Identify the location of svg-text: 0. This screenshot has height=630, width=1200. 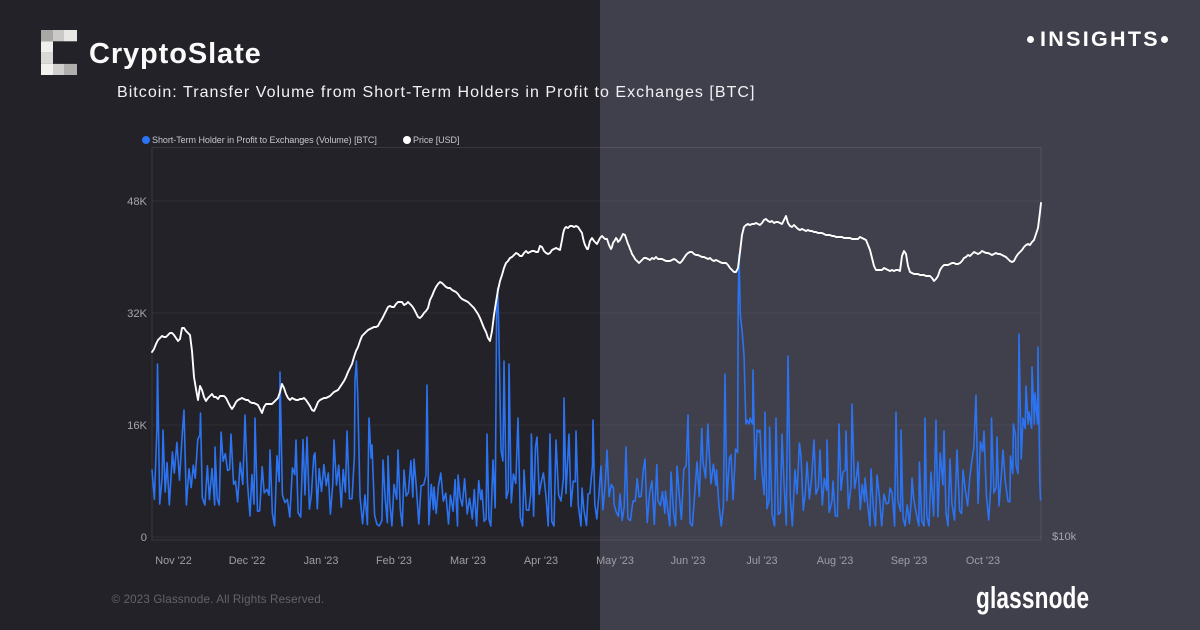
(144, 538).